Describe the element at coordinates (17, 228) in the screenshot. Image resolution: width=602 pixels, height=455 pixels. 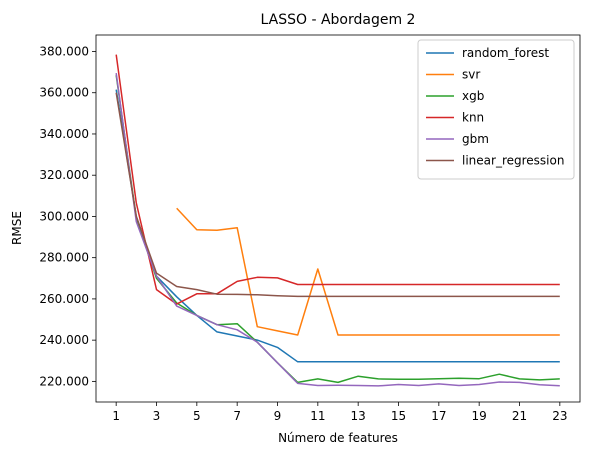
I see `y-axis-label: RMSE` at that location.